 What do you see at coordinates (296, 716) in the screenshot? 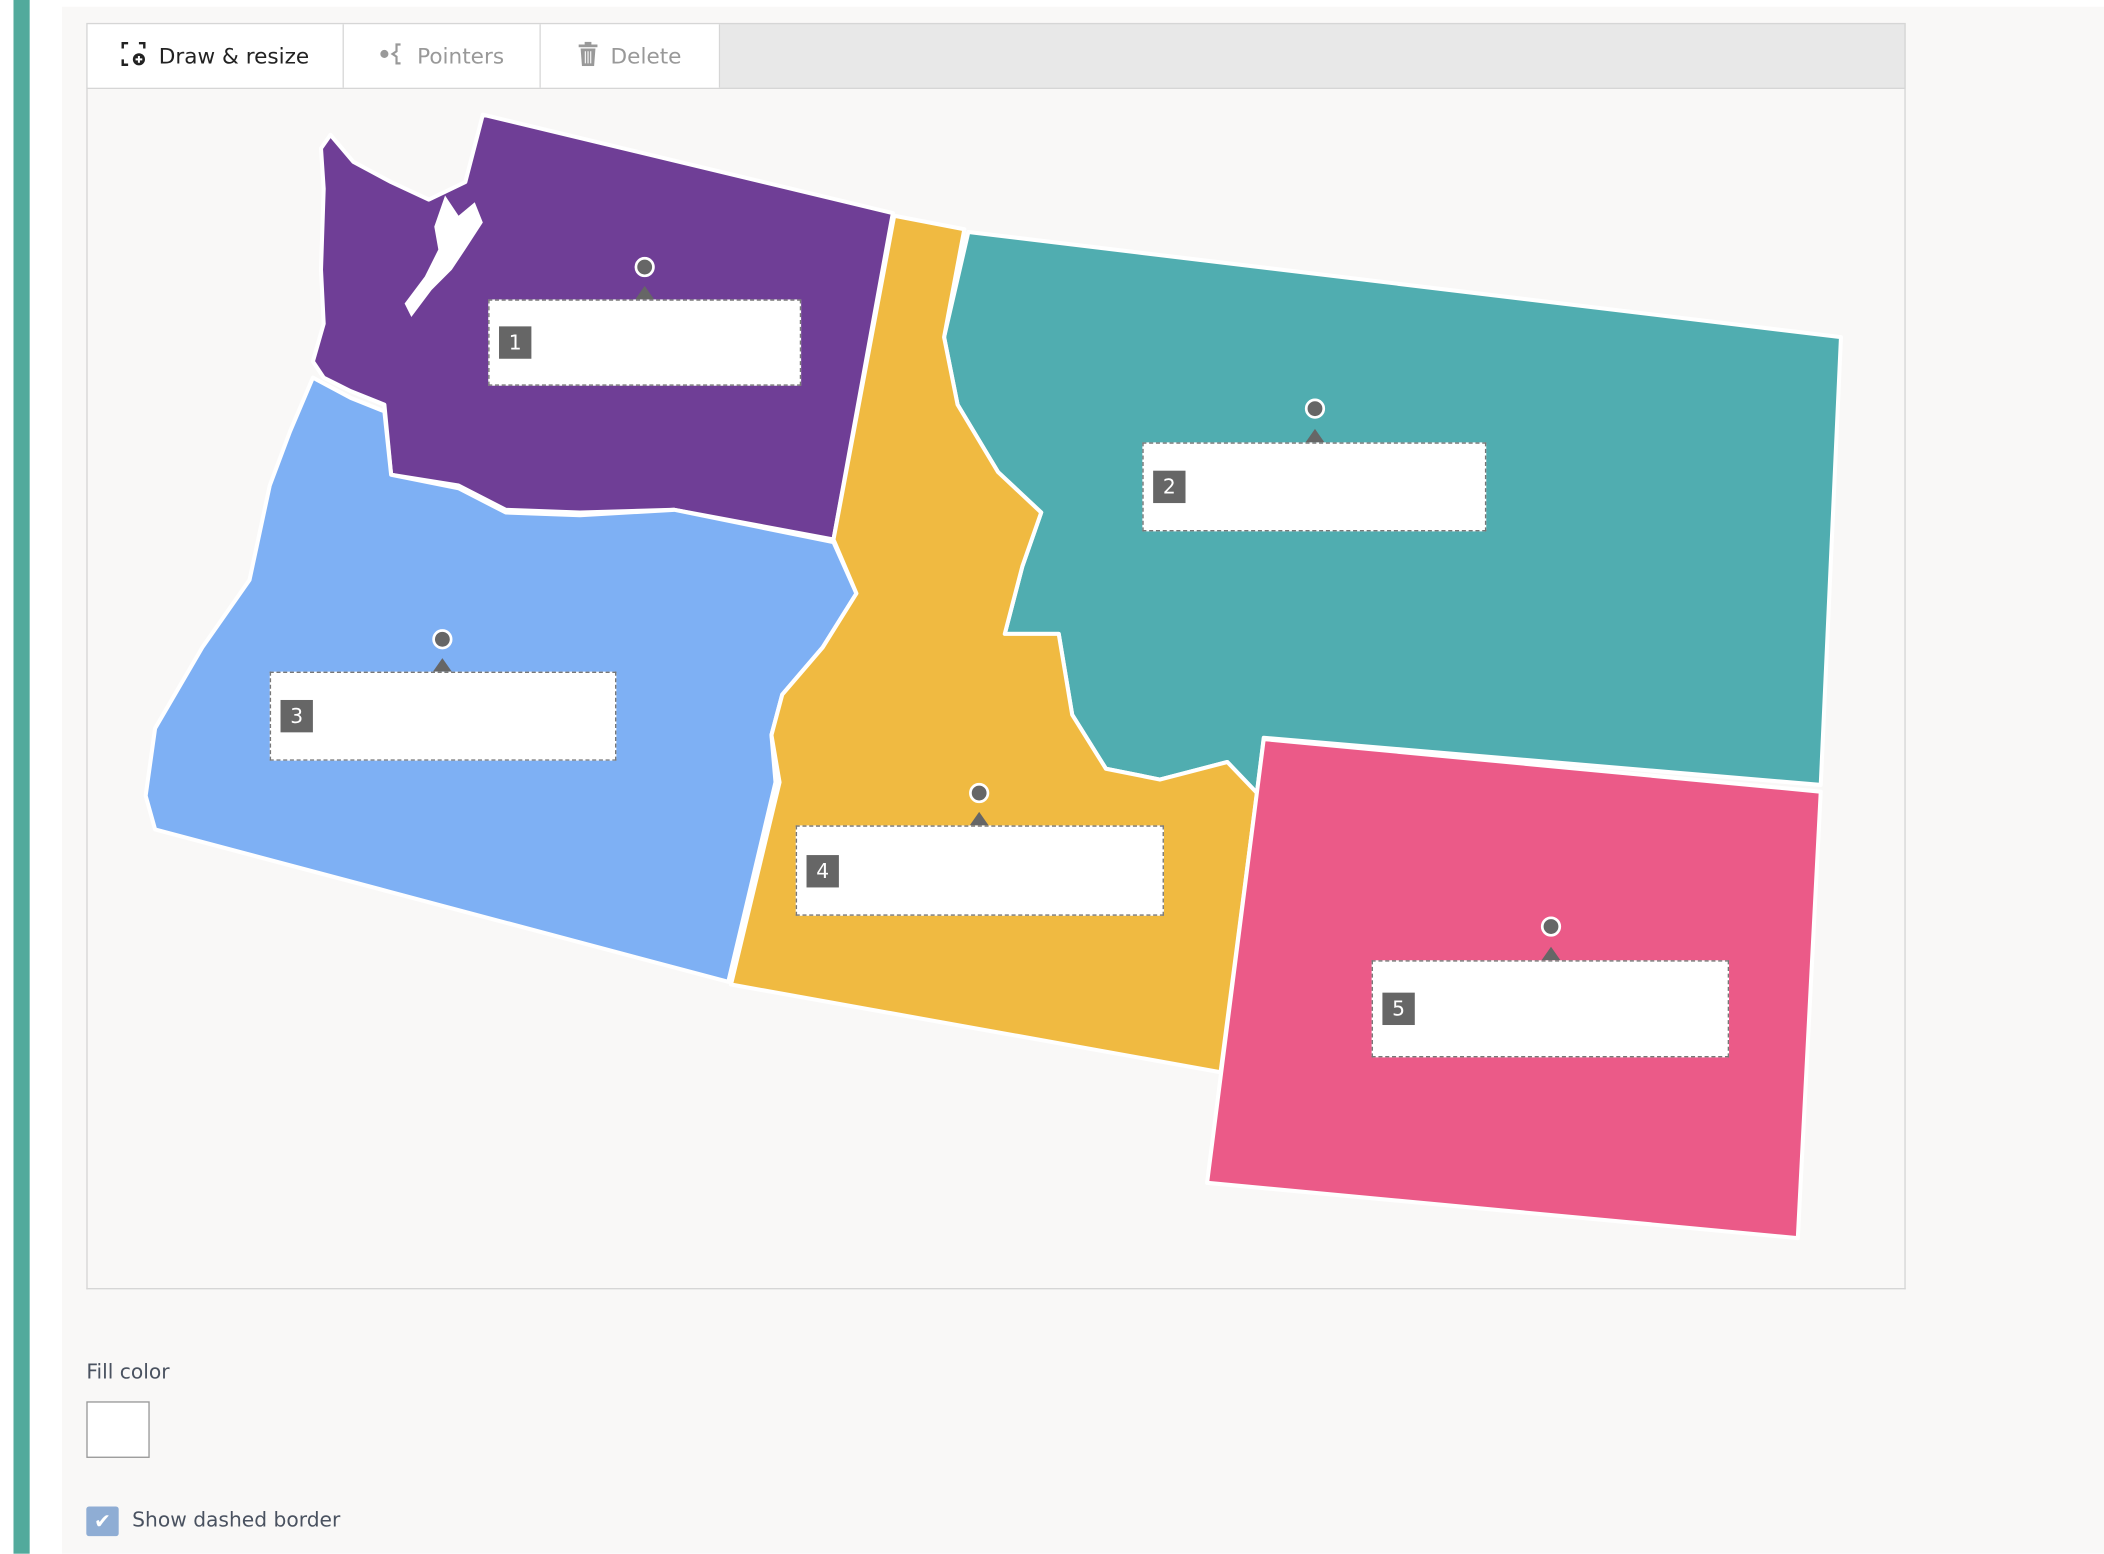
I see `drop-zone-number: 3` at bounding box center [296, 716].